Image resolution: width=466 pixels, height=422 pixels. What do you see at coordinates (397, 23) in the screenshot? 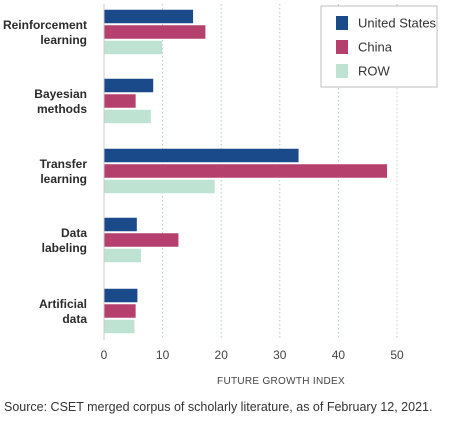
I see `legend-label: United States` at bounding box center [397, 23].